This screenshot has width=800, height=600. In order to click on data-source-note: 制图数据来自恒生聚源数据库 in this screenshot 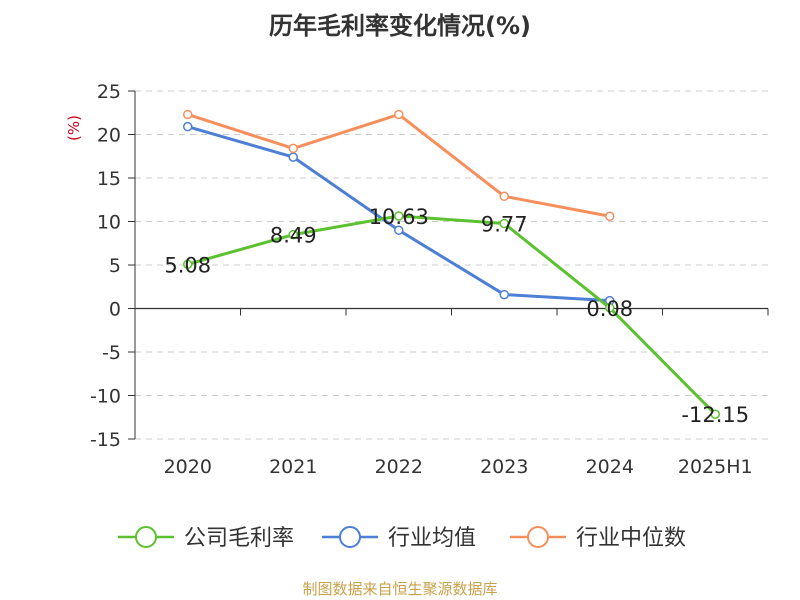, I will do `click(400, 589)`.